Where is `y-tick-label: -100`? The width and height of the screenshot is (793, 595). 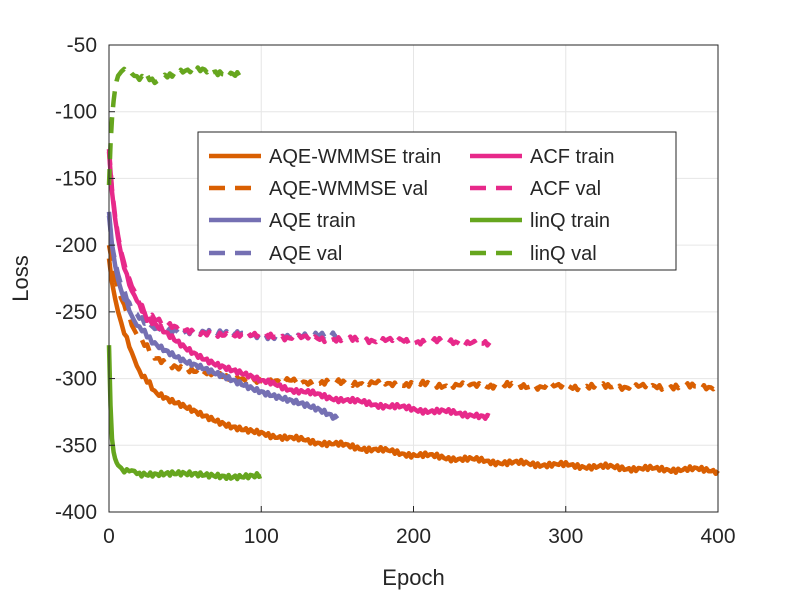
y-tick-label: -100 is located at coordinates (76, 112).